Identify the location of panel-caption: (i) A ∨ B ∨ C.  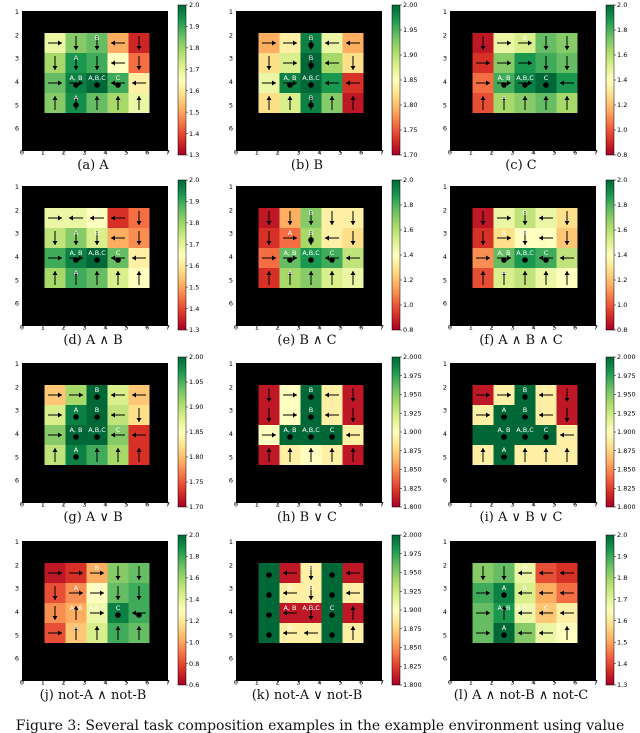
(521, 517).